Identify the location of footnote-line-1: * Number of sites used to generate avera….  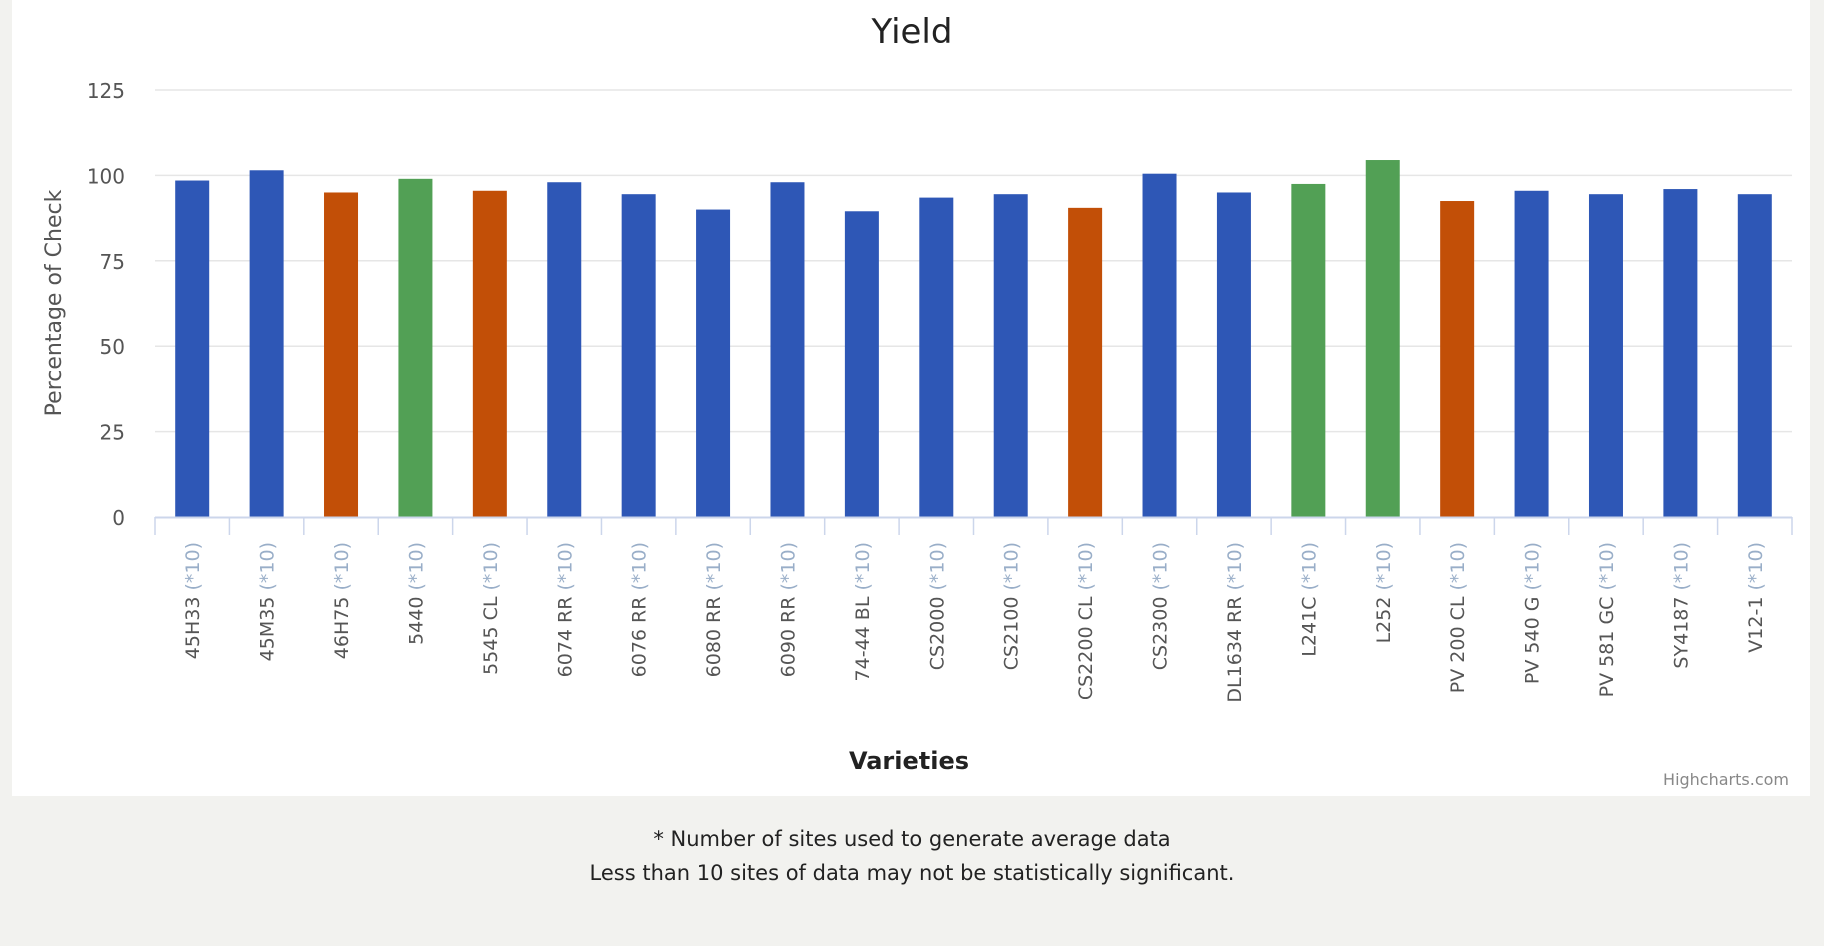
(912, 839).